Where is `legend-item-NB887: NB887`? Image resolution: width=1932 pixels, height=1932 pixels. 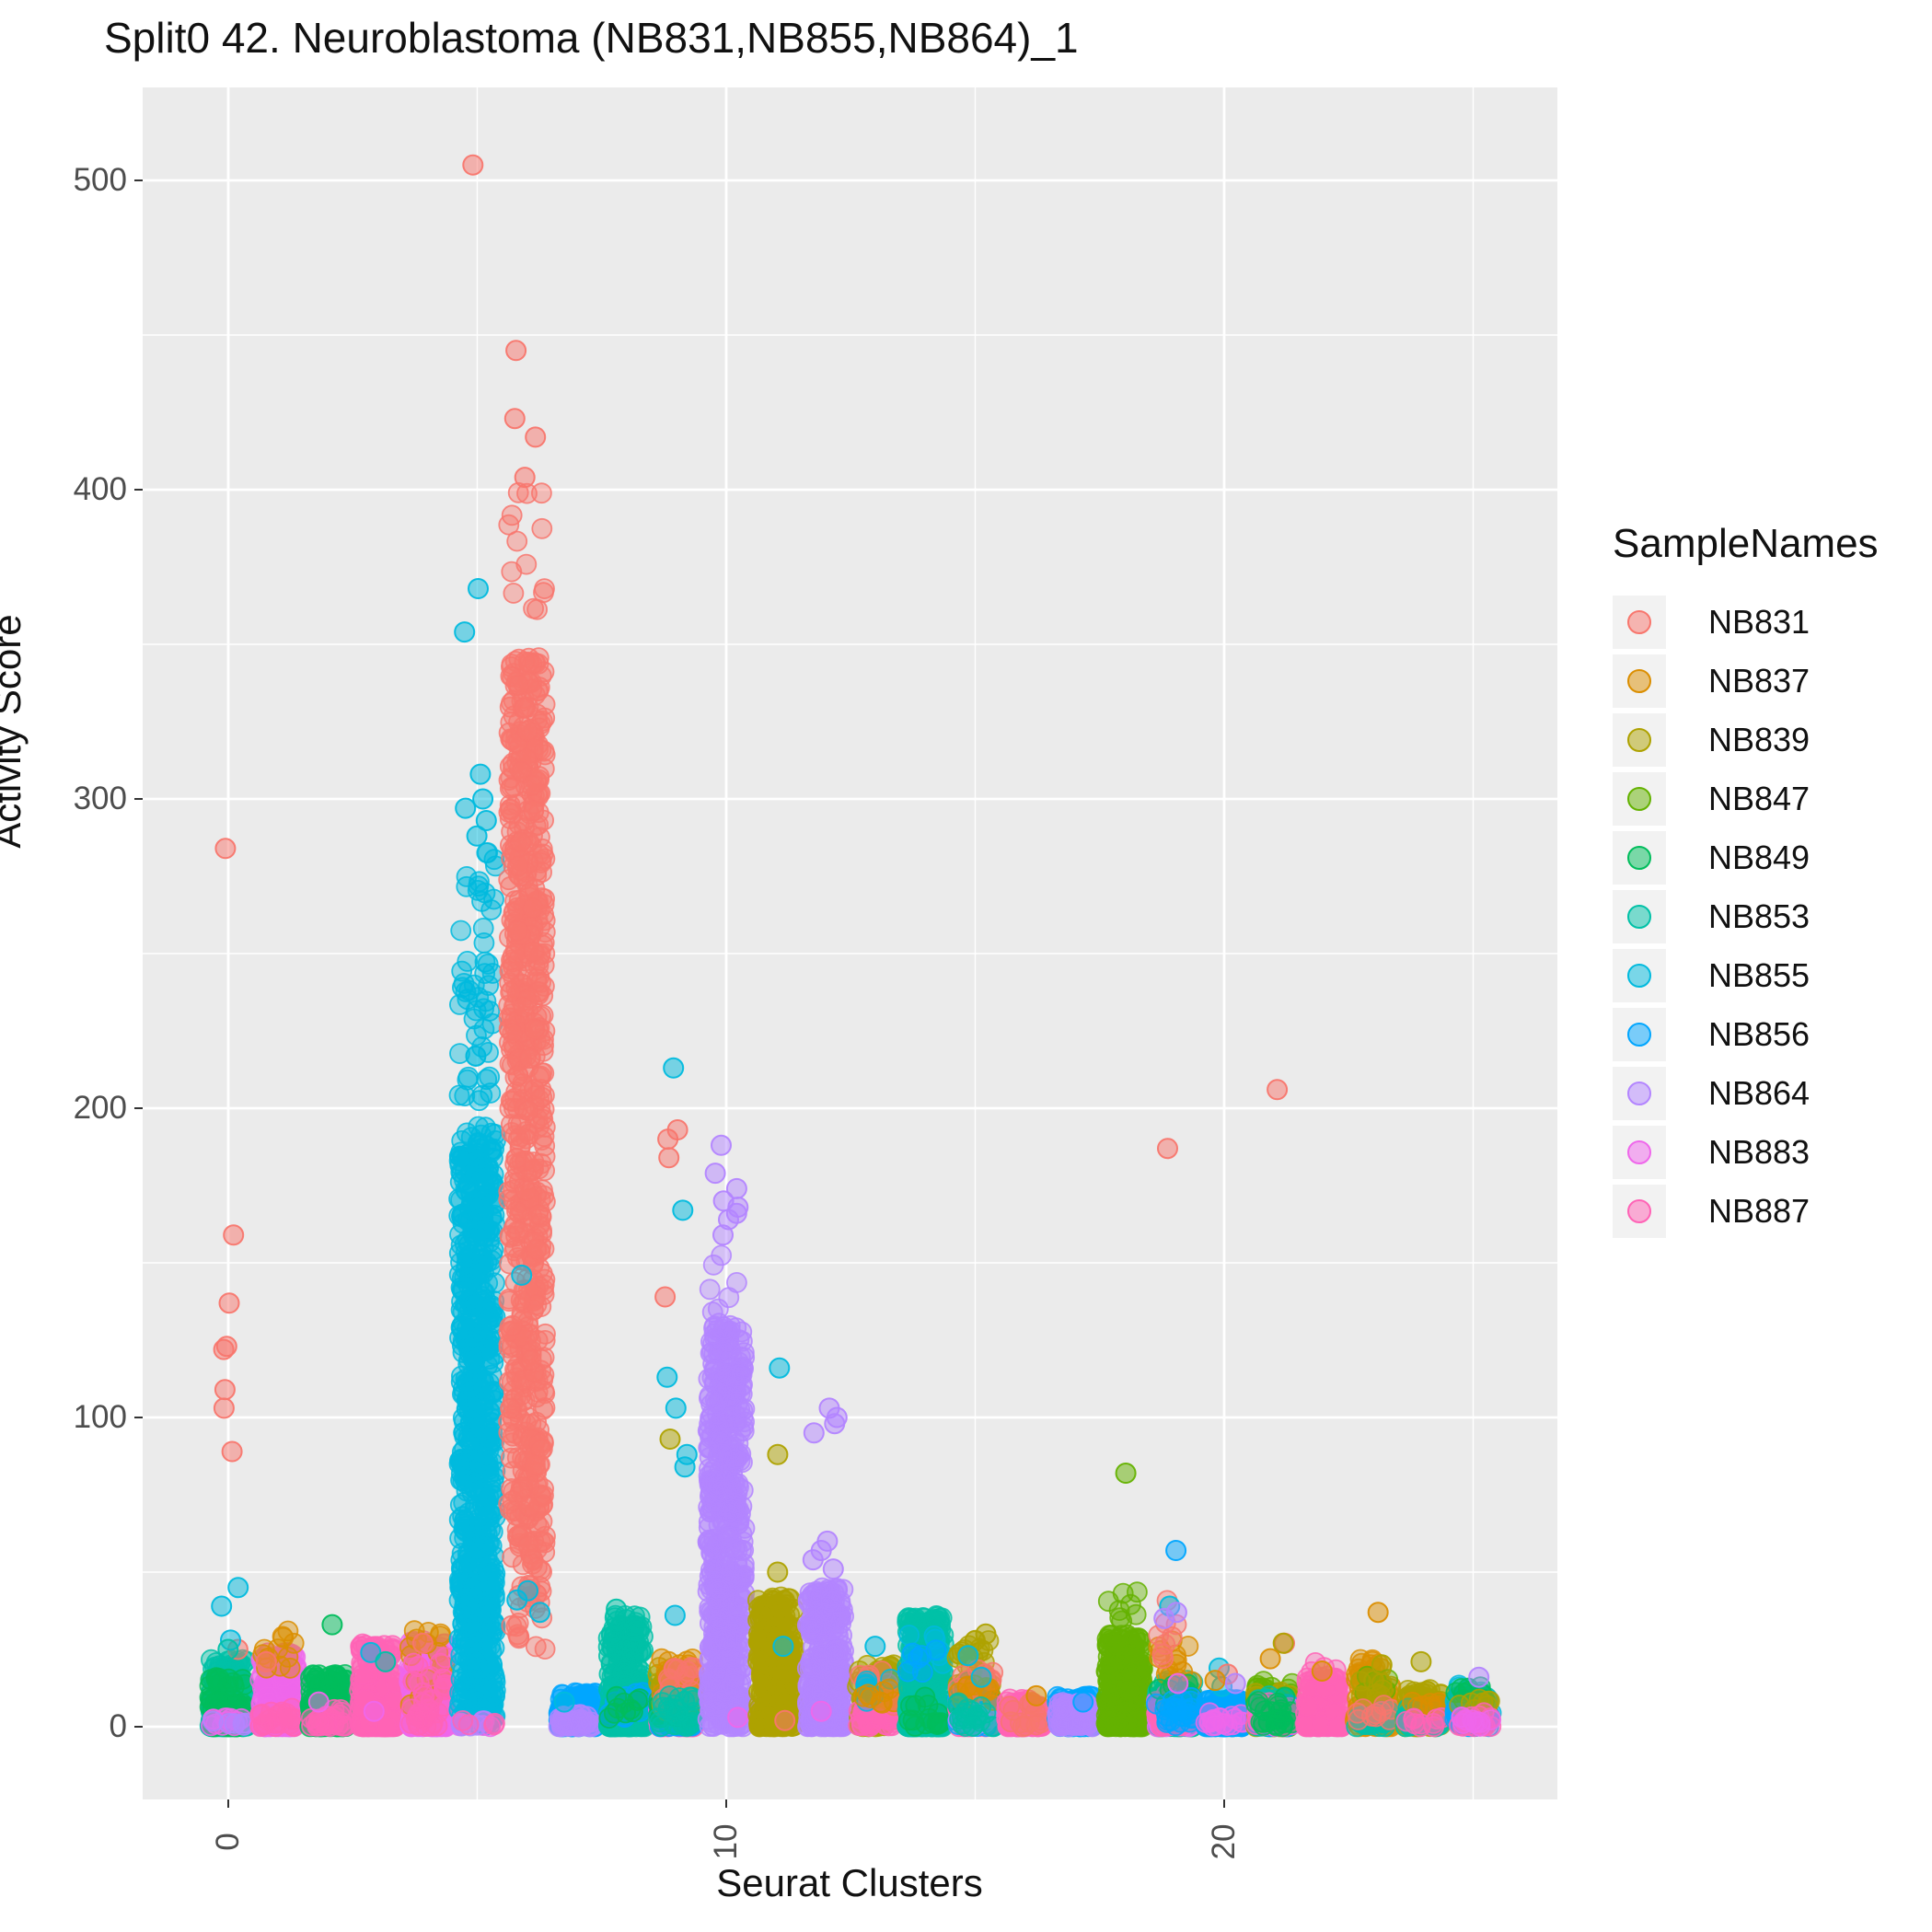 legend-item-NB887: NB887 is located at coordinates (1757, 1211).